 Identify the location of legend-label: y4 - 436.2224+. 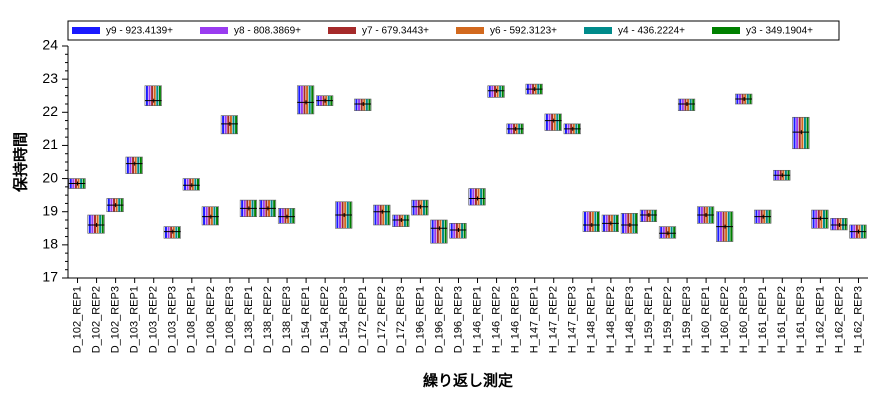
(651, 31).